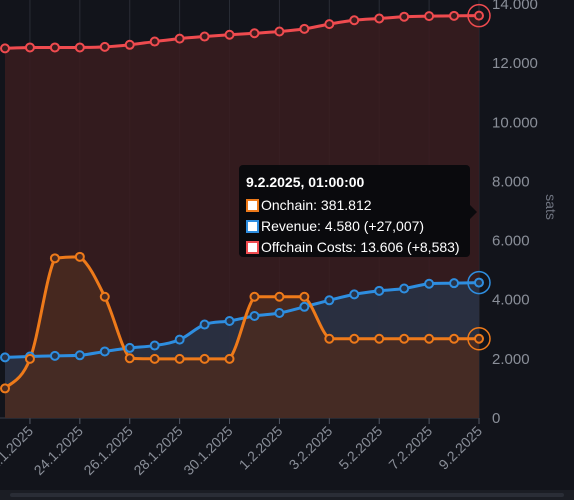  What do you see at coordinates (511, 359) in the screenshot?
I see `y-tick-label: 2.000` at bounding box center [511, 359].